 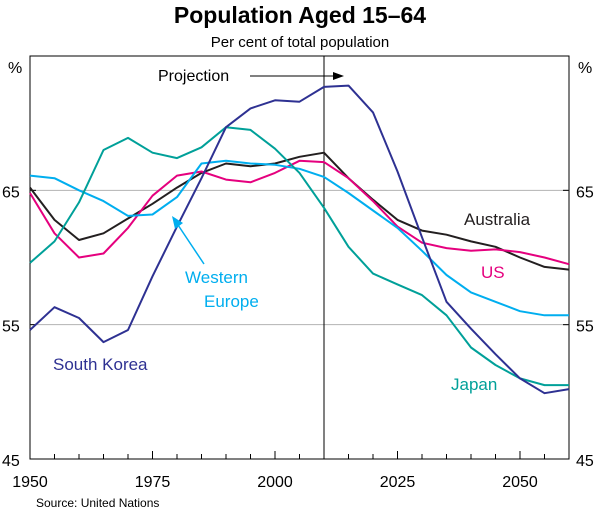 I want to click on western-europe-arrow-head, so click(x=177, y=222).